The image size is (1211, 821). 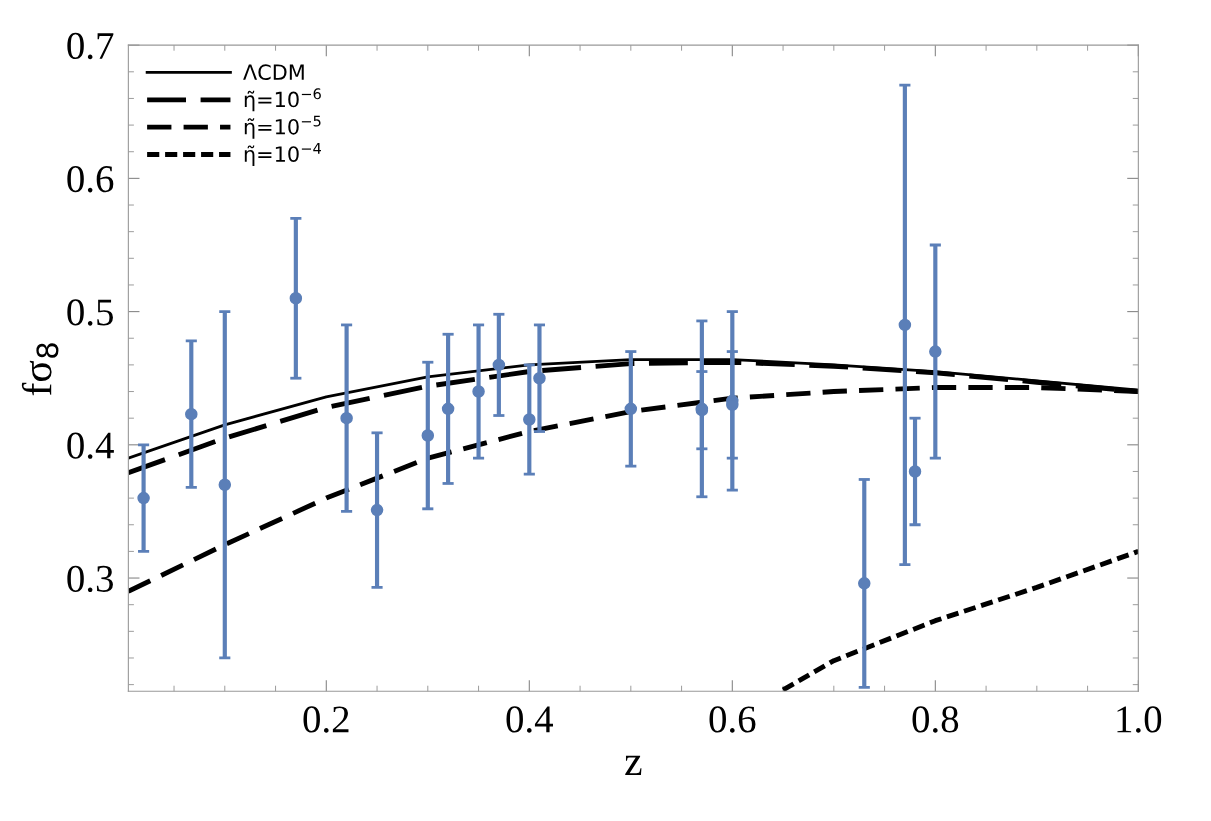 I want to click on x-axis-title: z, so click(x=633, y=765).